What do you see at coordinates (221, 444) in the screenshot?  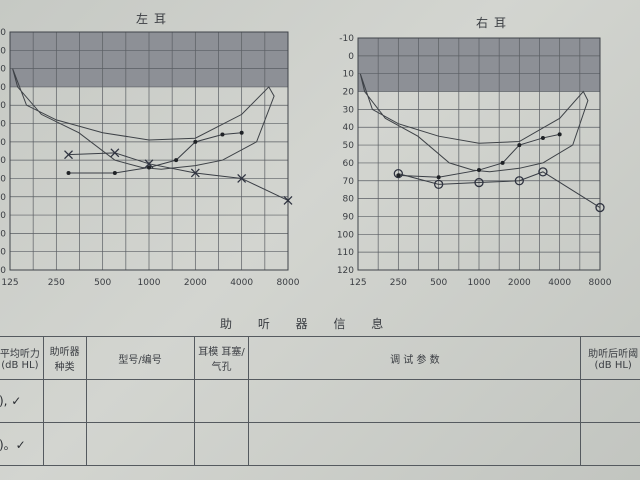 I see `row2-earmold` at bounding box center [221, 444].